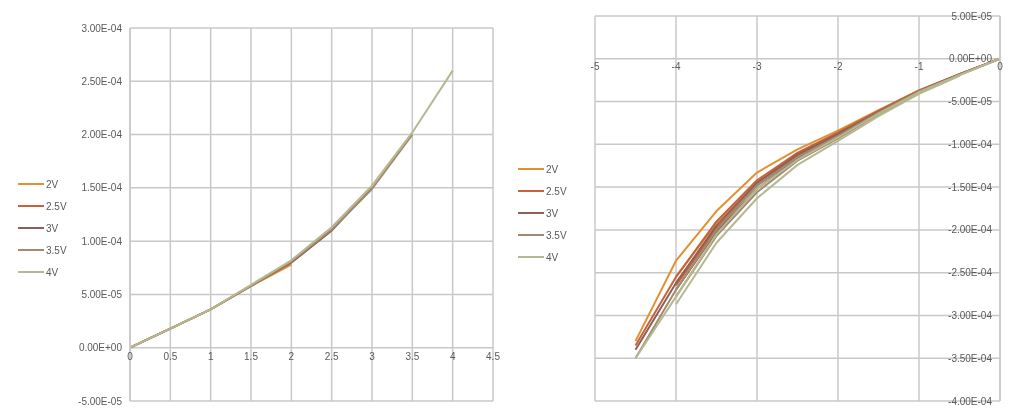  What do you see at coordinates (210, 356) in the screenshot?
I see `x-tick-label: 1` at bounding box center [210, 356].